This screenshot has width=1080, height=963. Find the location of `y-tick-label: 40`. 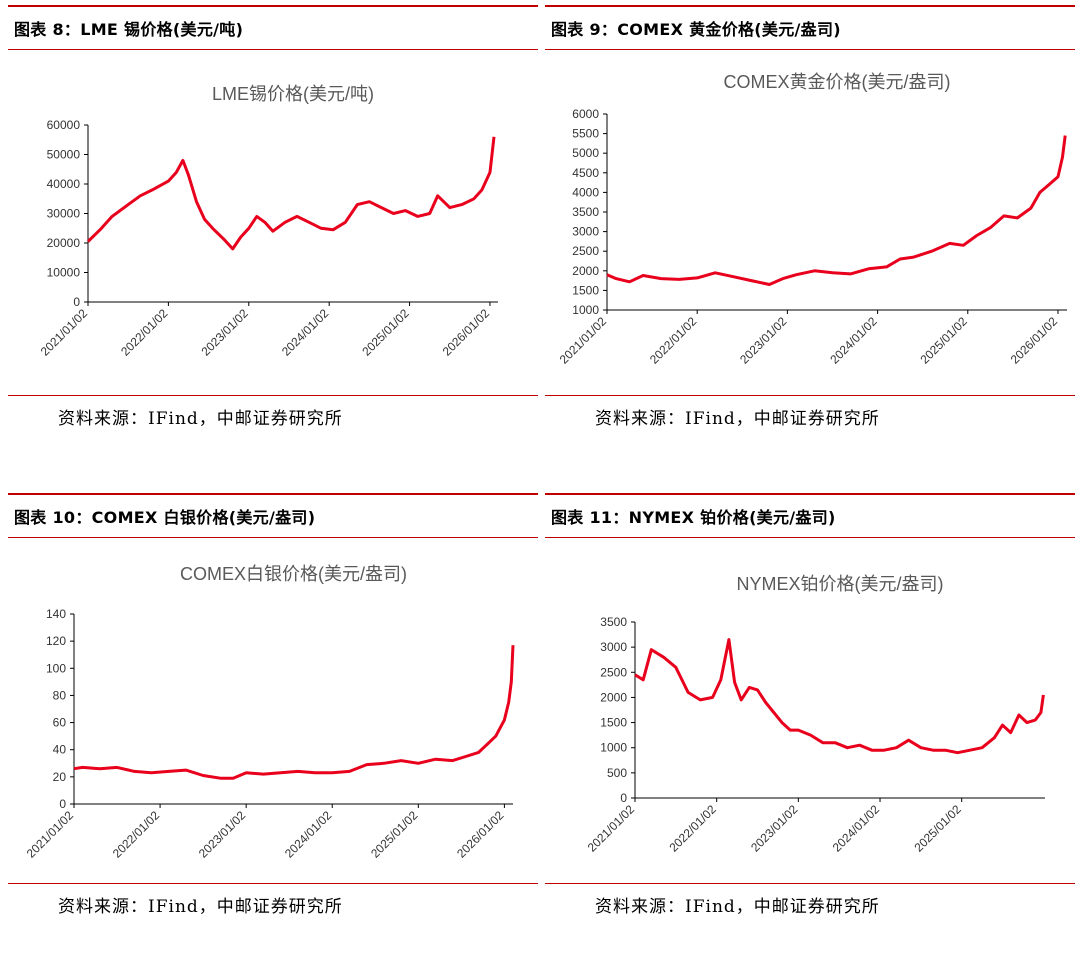

y-tick-label: 40 is located at coordinates (60, 750).